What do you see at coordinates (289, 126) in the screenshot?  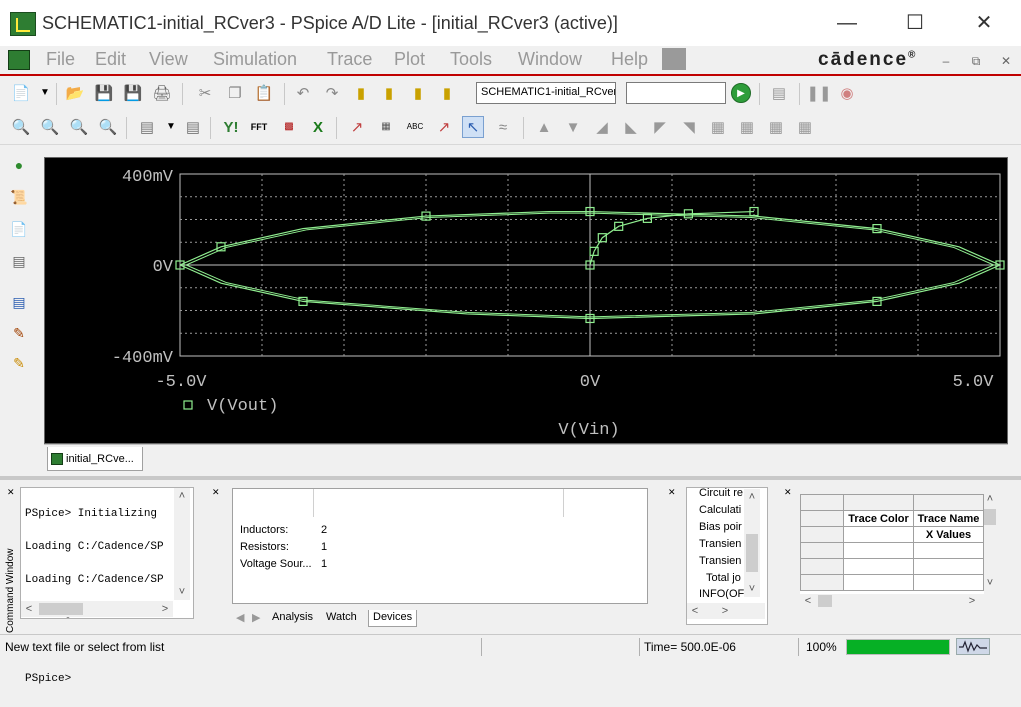 I see `performance-analysis-icon: ▩` at bounding box center [289, 126].